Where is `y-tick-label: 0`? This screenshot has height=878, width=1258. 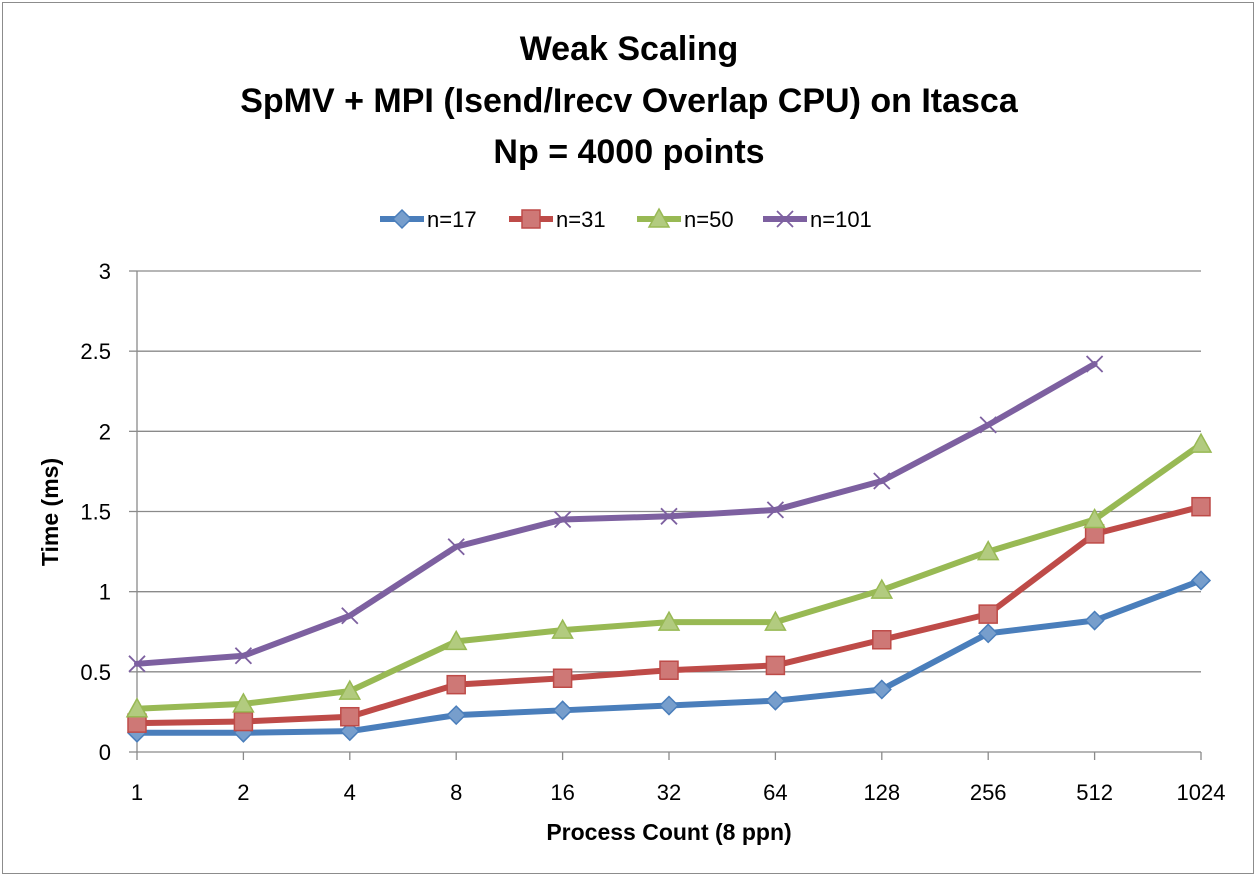 y-tick-label: 0 is located at coordinates (105, 752).